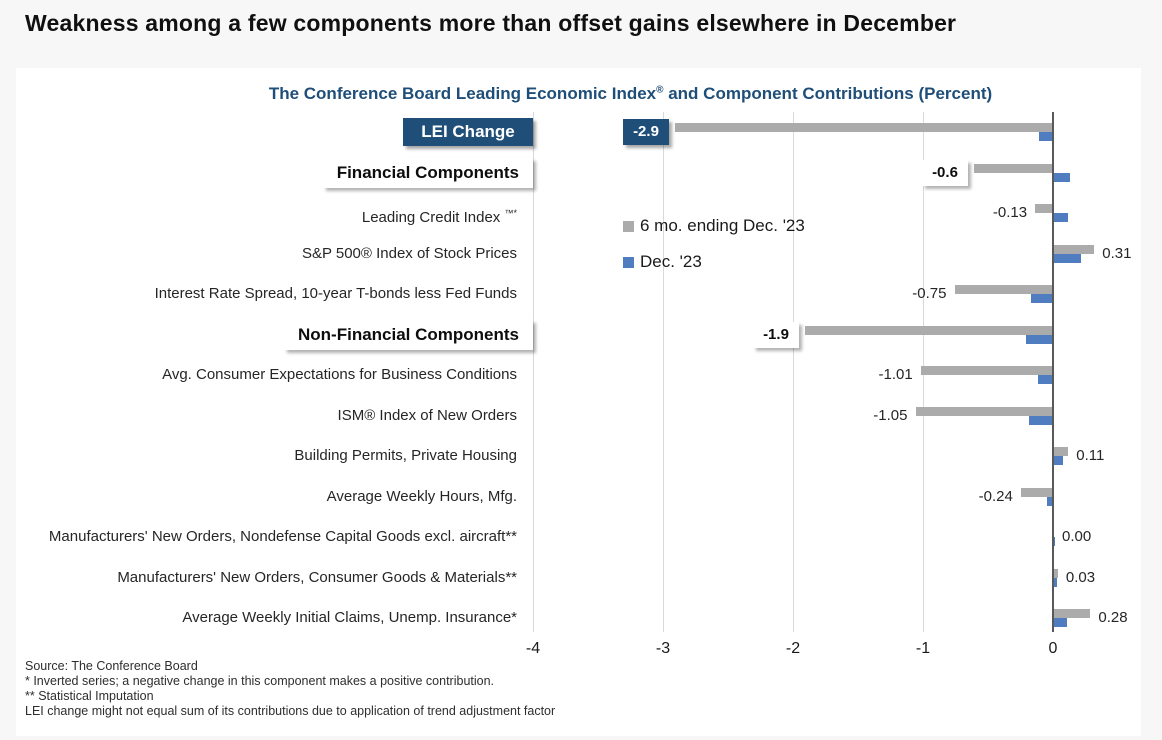 The height and width of the screenshot is (740, 1162). I want to click on x-tick-label: -3, so click(663, 648).